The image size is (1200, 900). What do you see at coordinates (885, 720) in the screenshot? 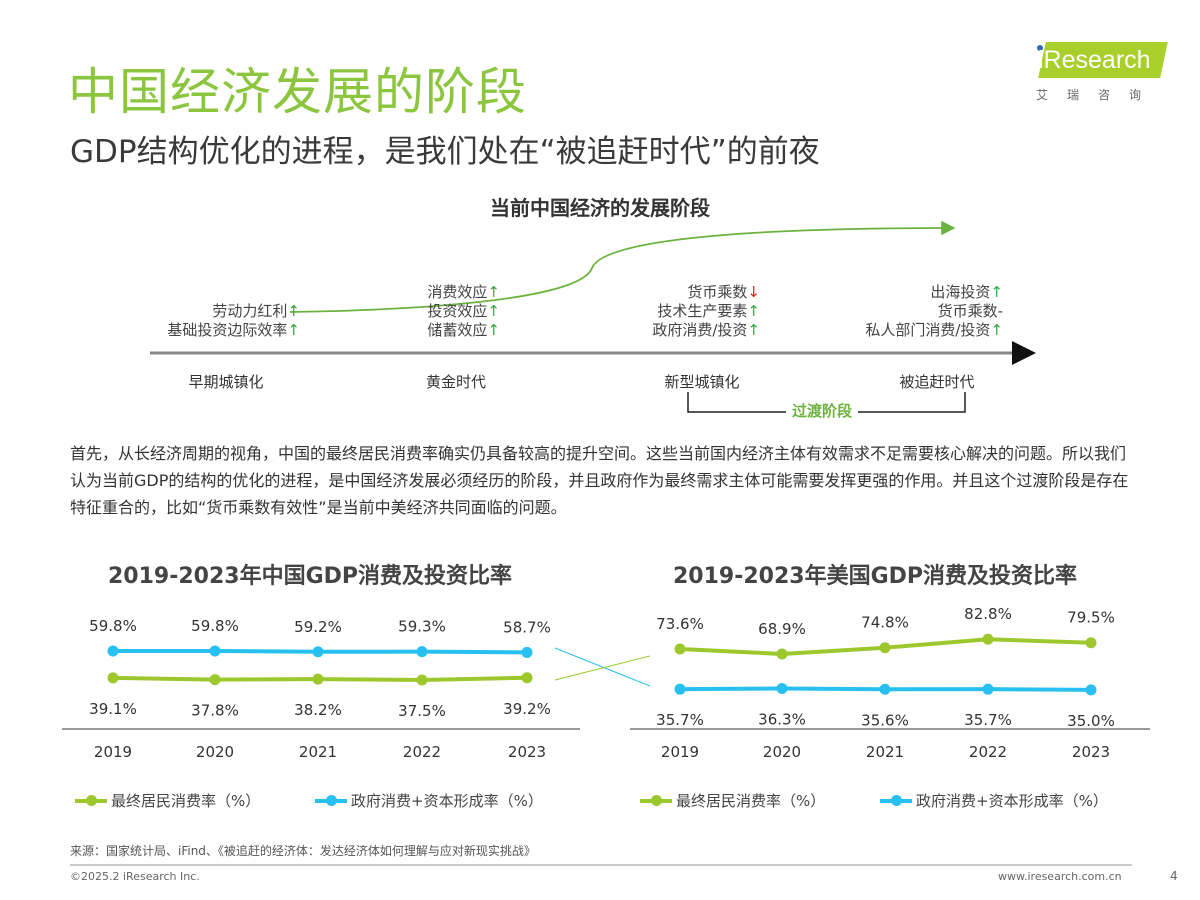
I see `data-label: 35.6%` at bounding box center [885, 720].